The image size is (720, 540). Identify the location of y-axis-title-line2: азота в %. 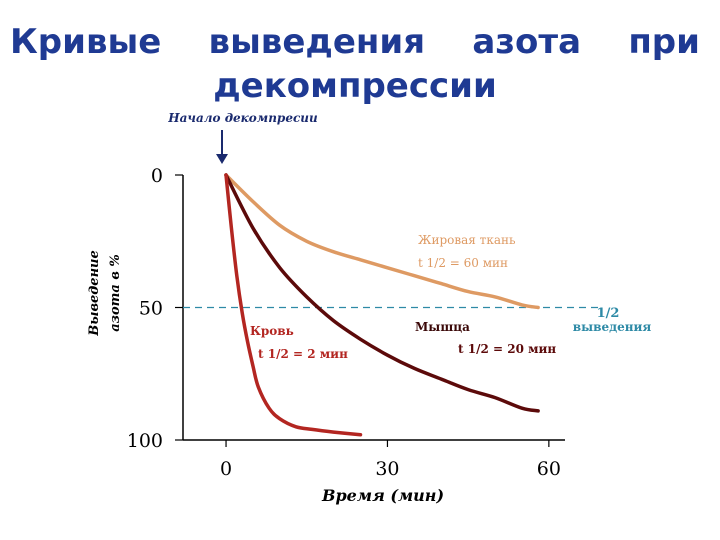
(115, 293).